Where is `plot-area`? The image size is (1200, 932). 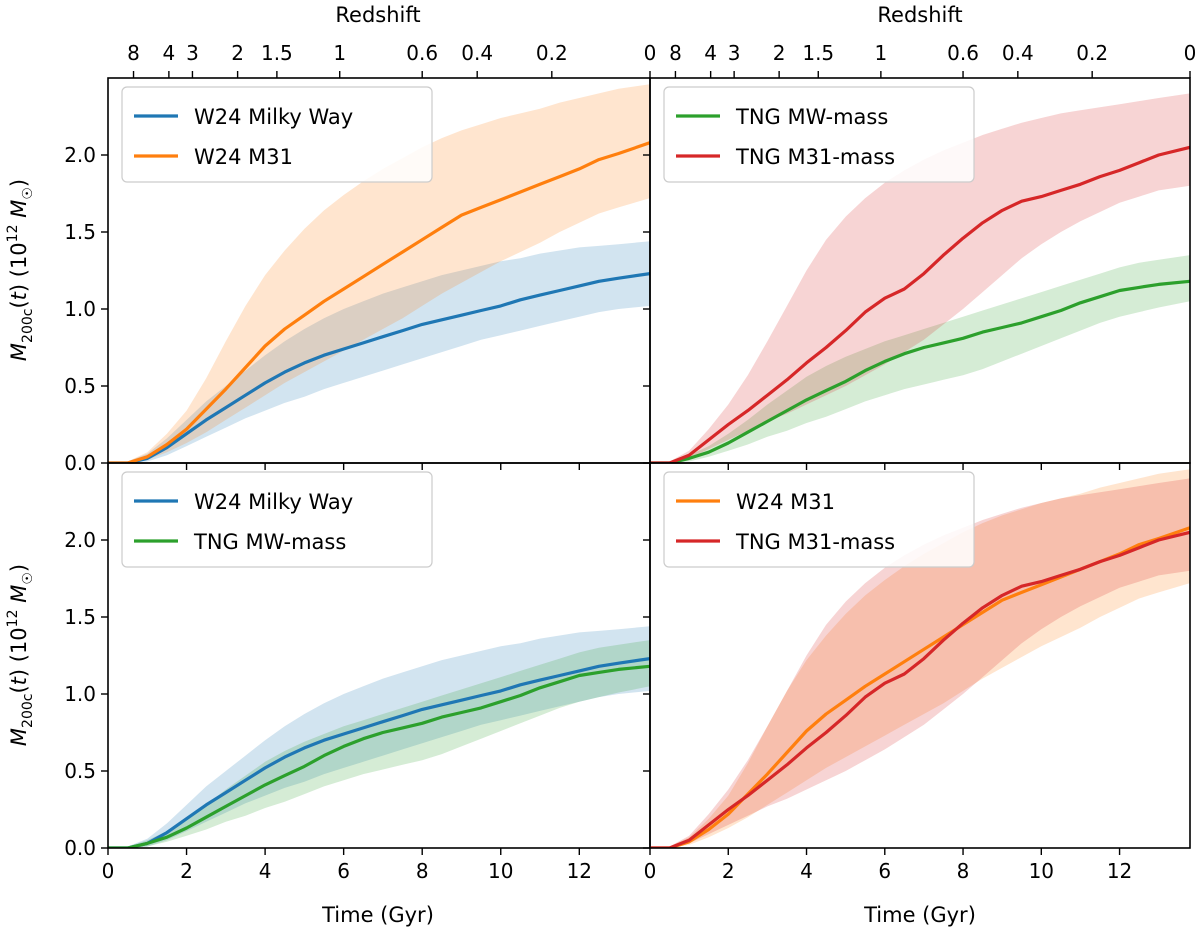 plot-area is located at coordinates (379, 737).